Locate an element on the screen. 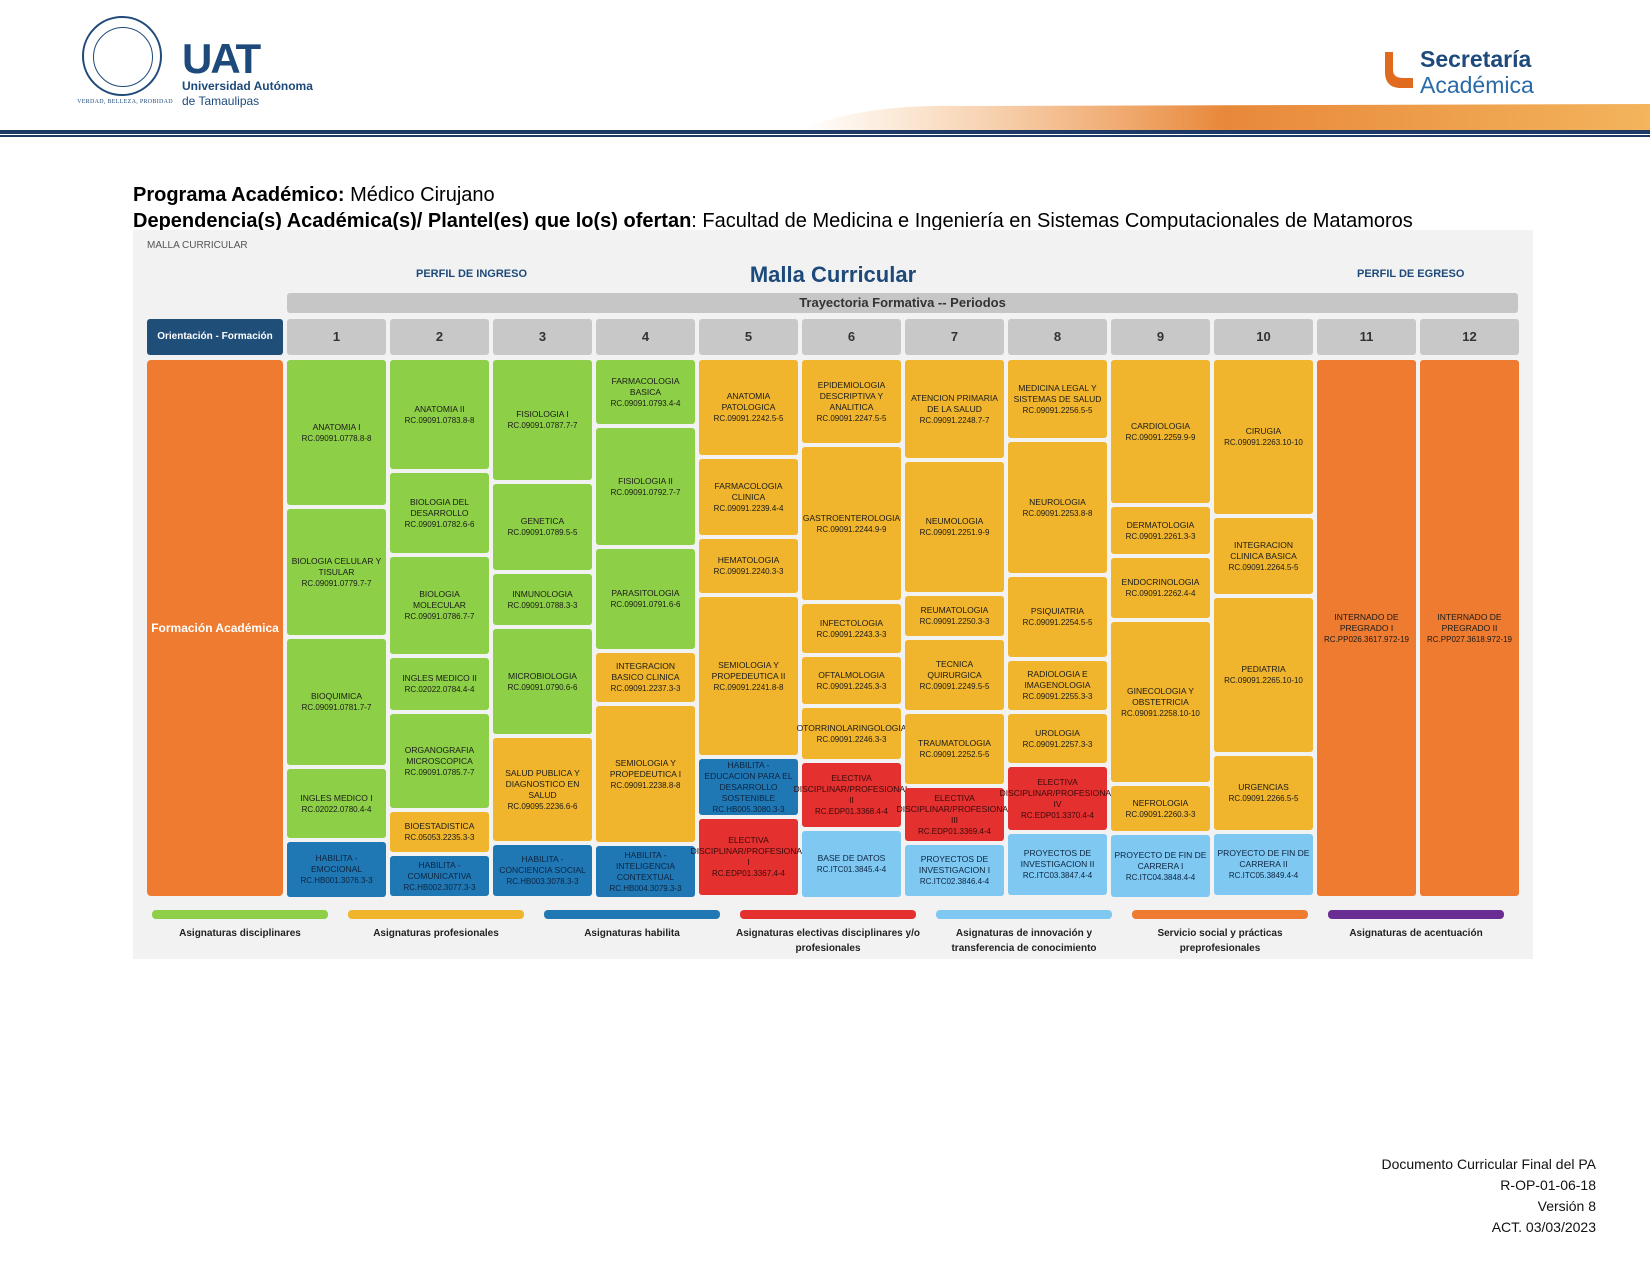  course-name: HABILITA - COMUNICATIVA is located at coordinates (439, 870).